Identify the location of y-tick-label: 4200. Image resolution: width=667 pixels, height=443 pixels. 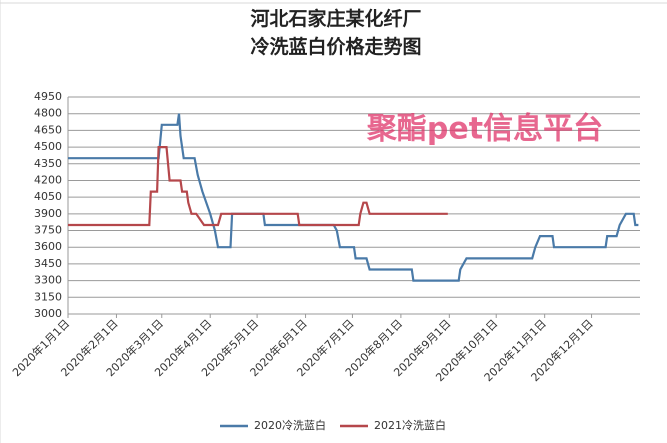
(48, 179).